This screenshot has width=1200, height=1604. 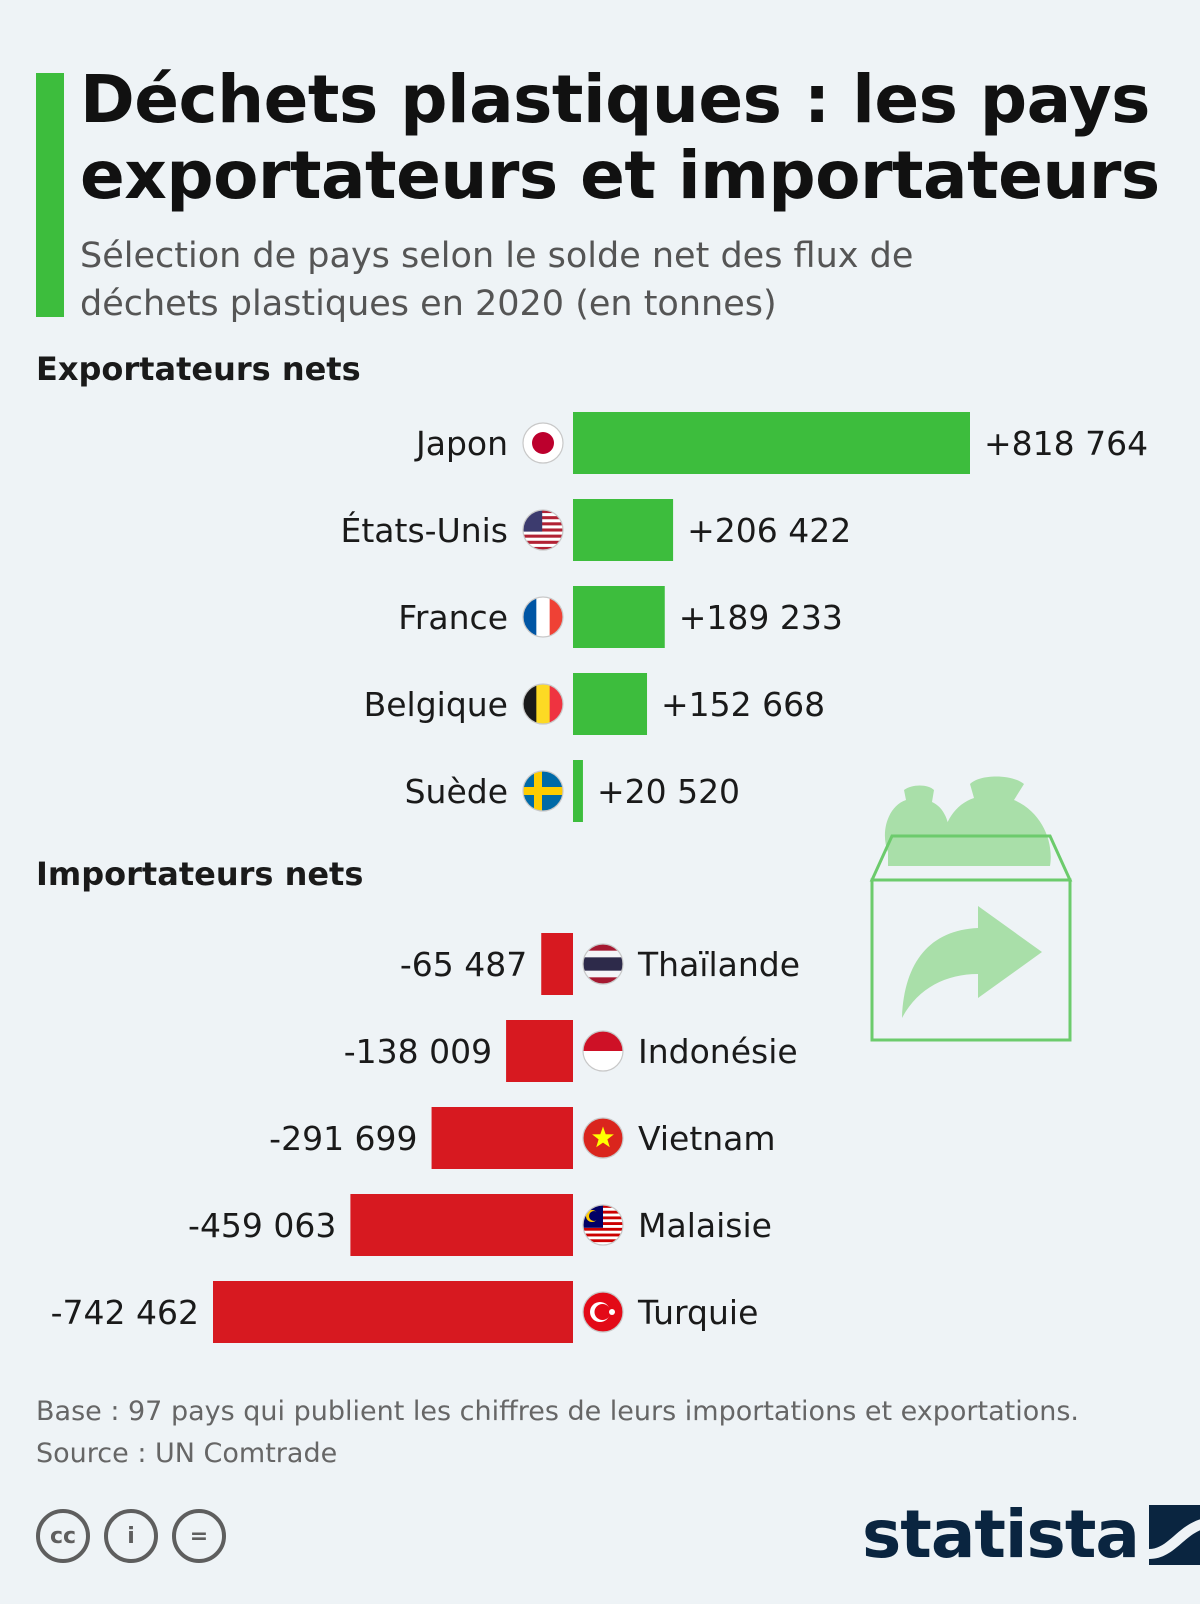 I want to click on malaysia-flag-icon, so click(x=603, y=1225).